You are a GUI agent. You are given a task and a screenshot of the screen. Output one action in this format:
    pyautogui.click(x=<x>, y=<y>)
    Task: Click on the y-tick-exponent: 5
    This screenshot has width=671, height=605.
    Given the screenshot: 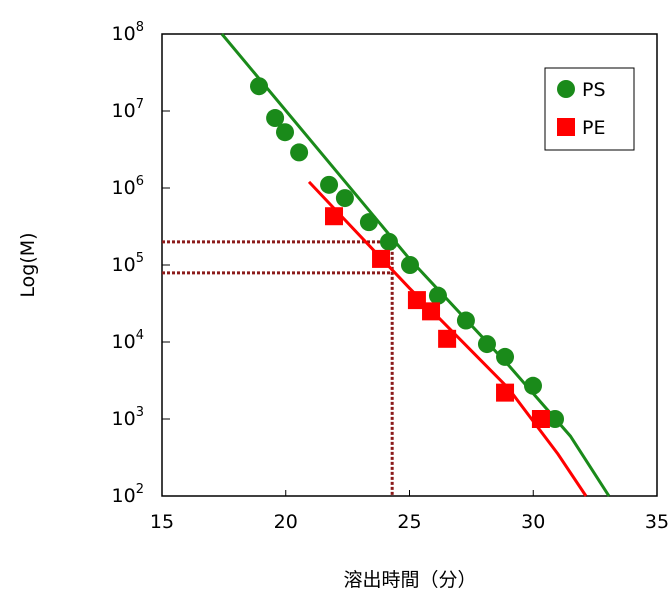 What is the action you would take?
    pyautogui.click(x=140, y=258)
    